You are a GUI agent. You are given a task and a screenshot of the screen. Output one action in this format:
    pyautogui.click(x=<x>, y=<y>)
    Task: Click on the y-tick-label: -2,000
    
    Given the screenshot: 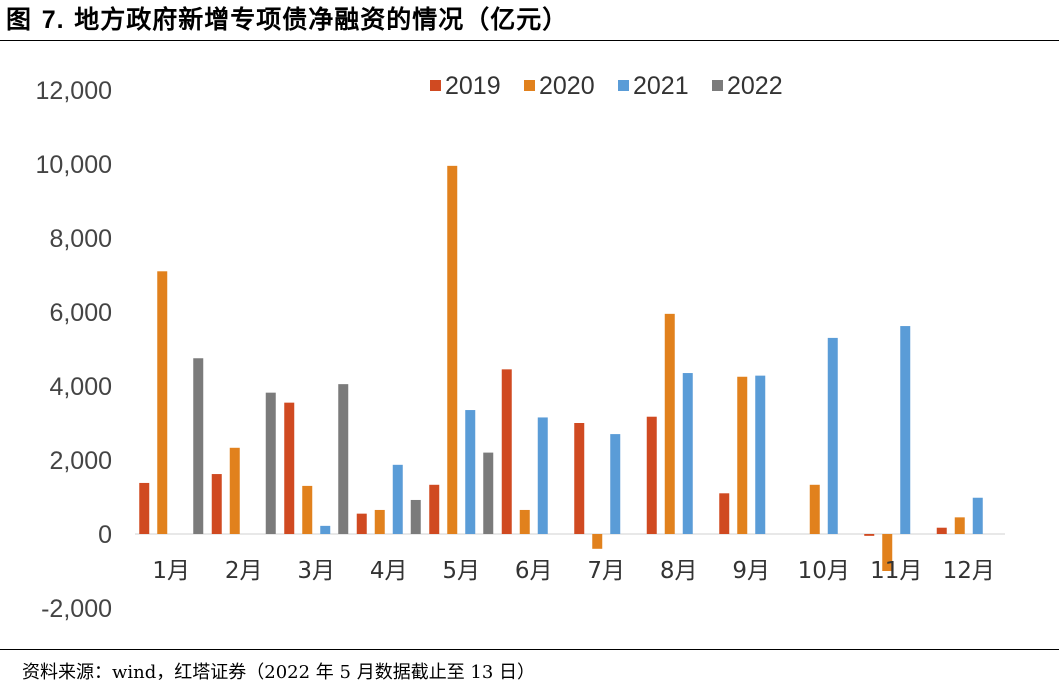 What is the action you would take?
    pyautogui.click(x=76, y=609)
    